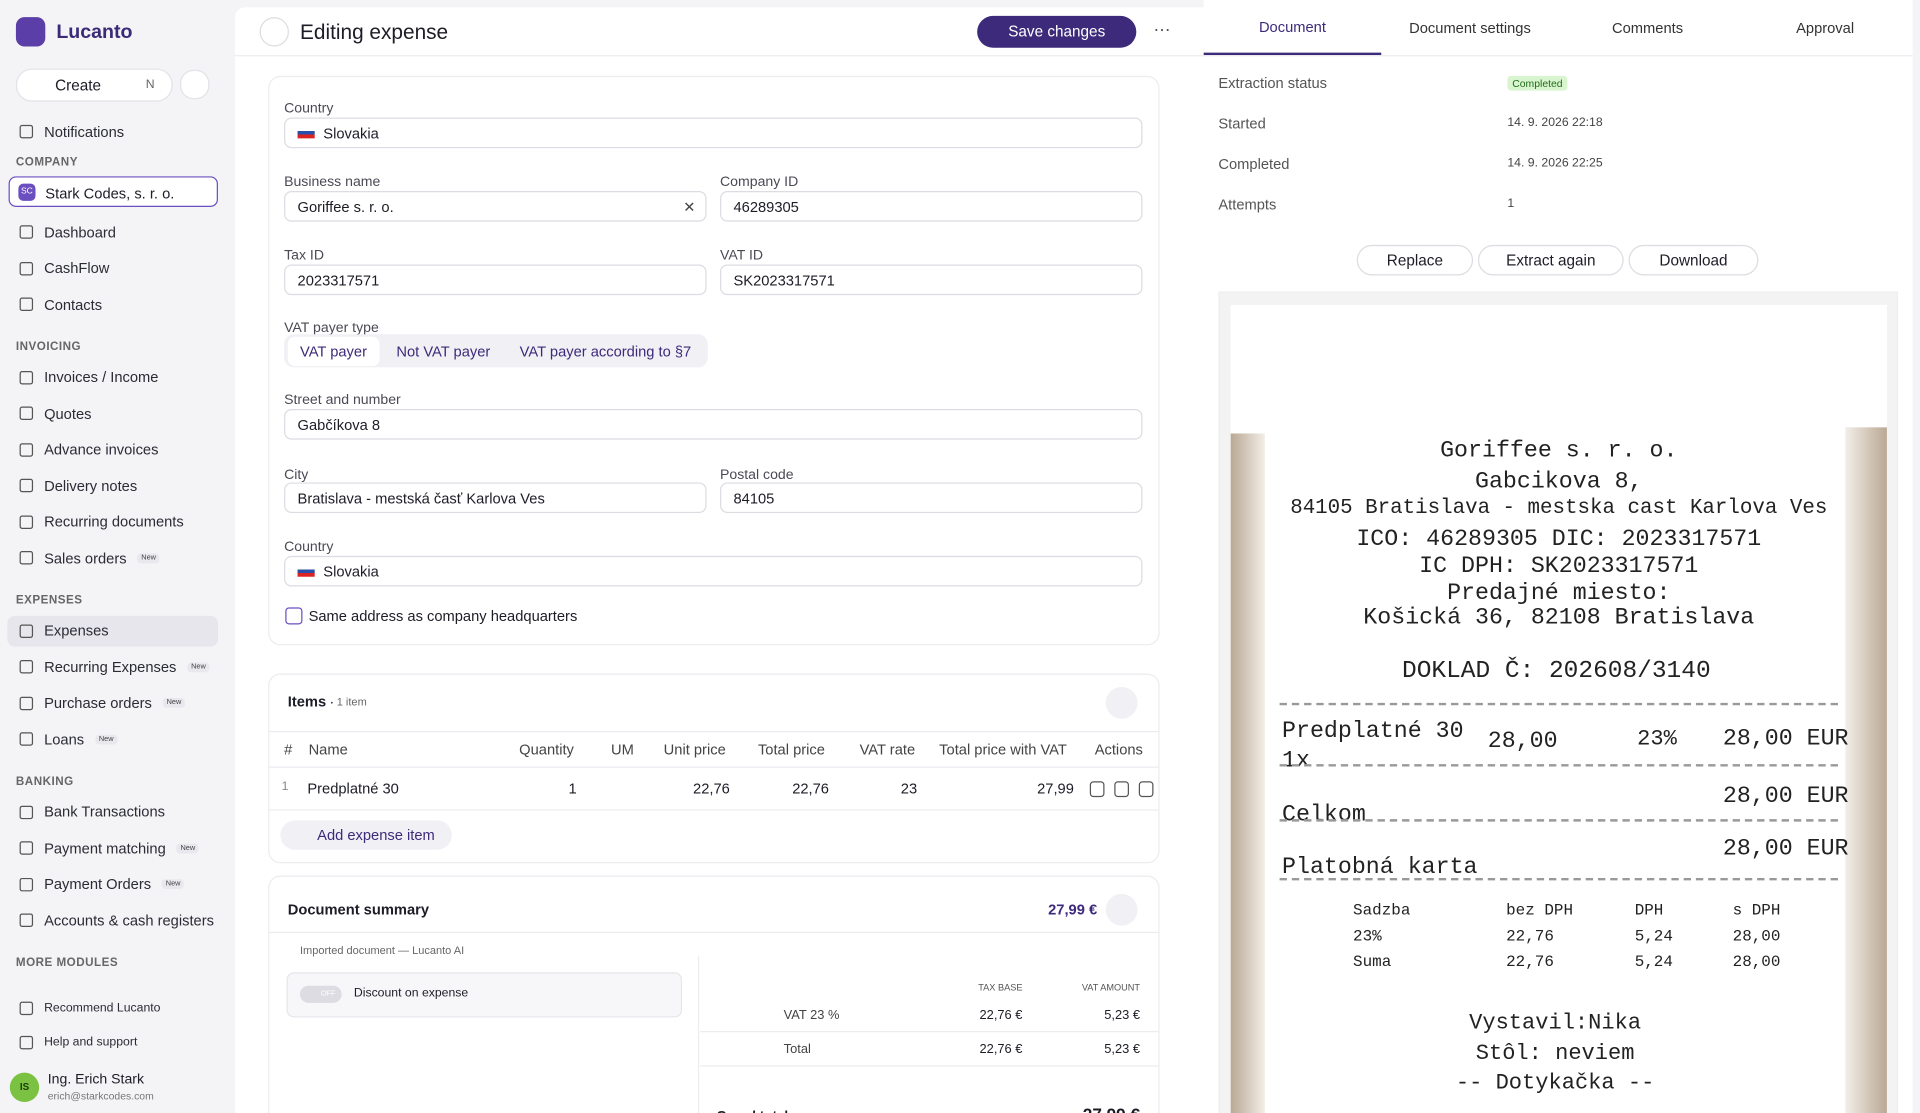 The image size is (1920, 1113). What do you see at coordinates (112, 920) in the screenshot?
I see `nav-item: Accounts & cash registers` at bounding box center [112, 920].